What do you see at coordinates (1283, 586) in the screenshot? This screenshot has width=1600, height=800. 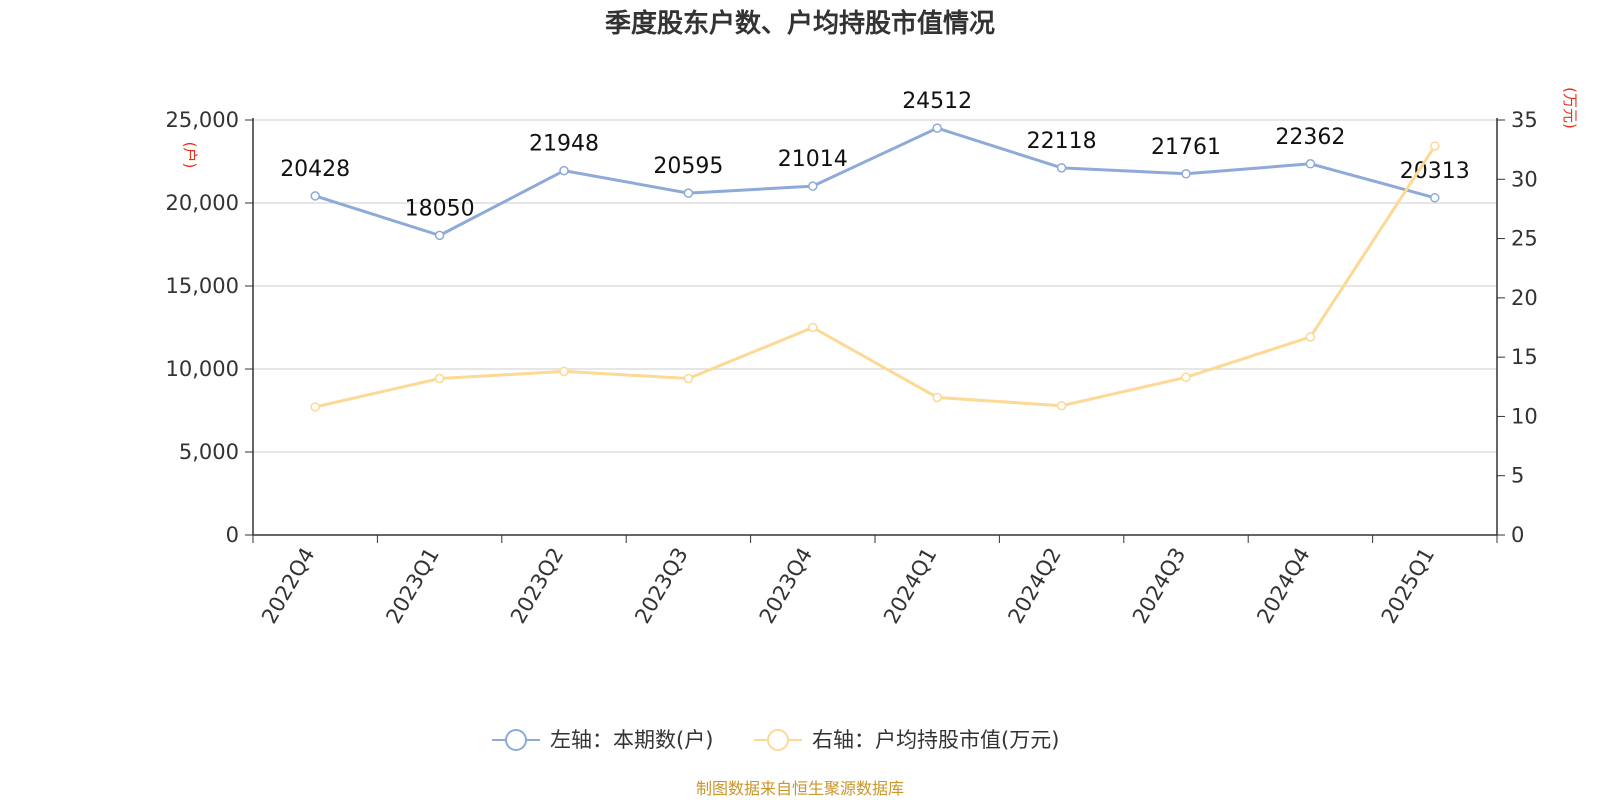 I see `x-axis-tick-label: 2024Q4` at bounding box center [1283, 586].